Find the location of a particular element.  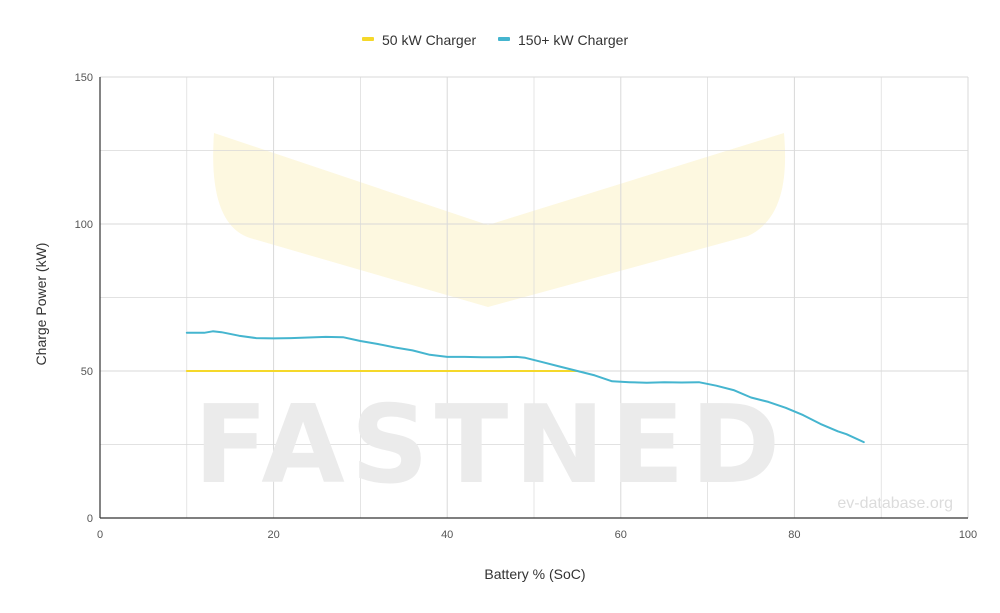

series-line-150kw is located at coordinates (525, 387).